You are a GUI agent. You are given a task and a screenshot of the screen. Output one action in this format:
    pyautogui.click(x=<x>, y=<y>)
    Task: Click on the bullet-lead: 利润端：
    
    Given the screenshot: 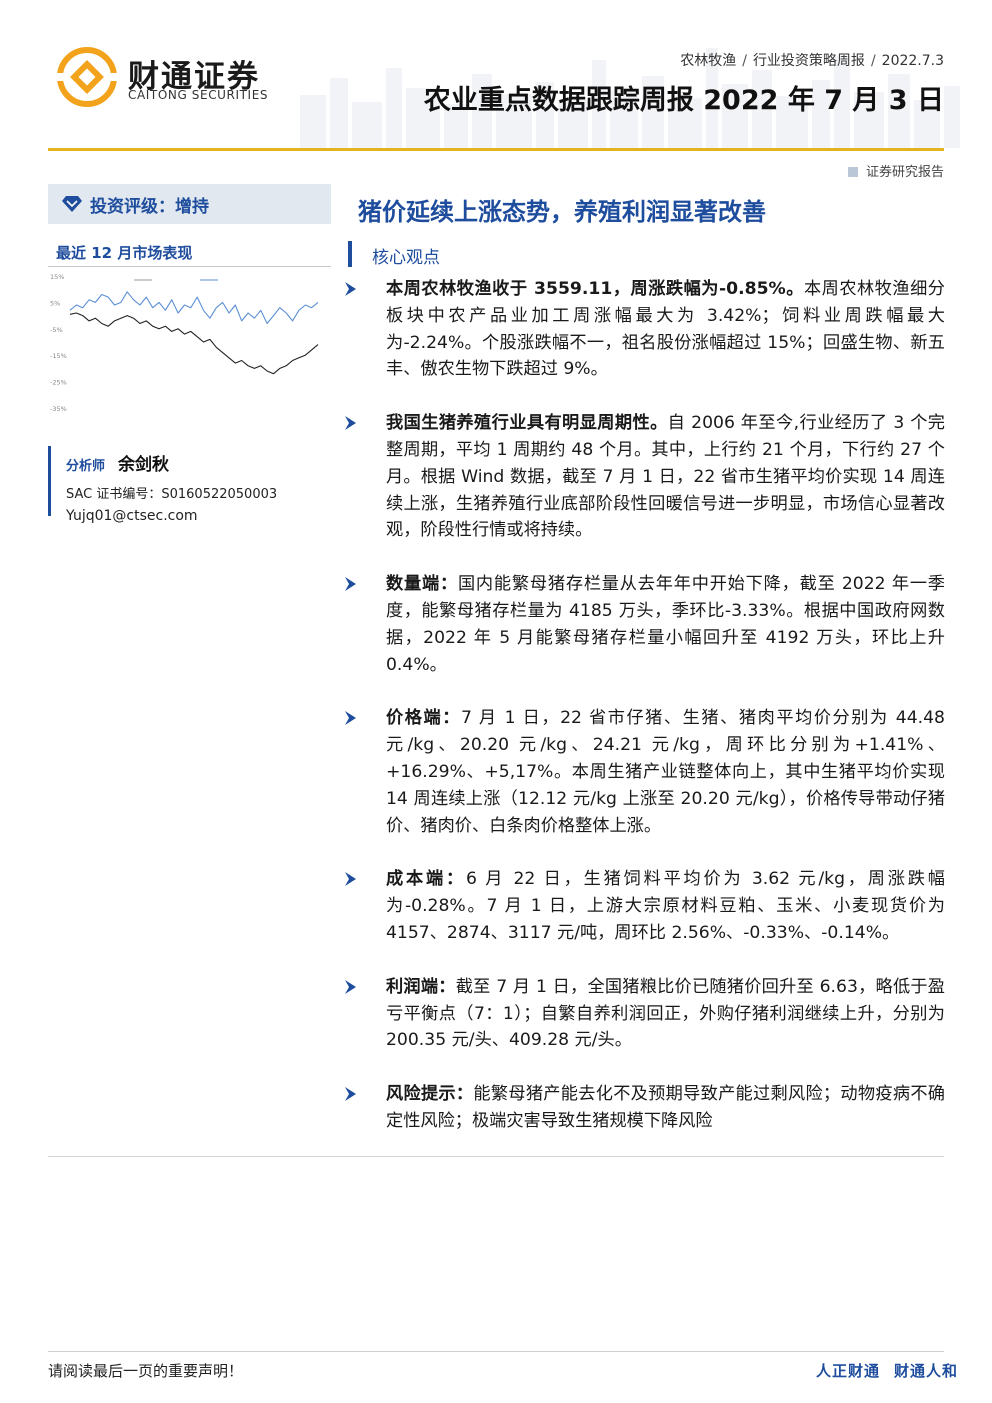 What is the action you would take?
    pyautogui.click(x=421, y=986)
    